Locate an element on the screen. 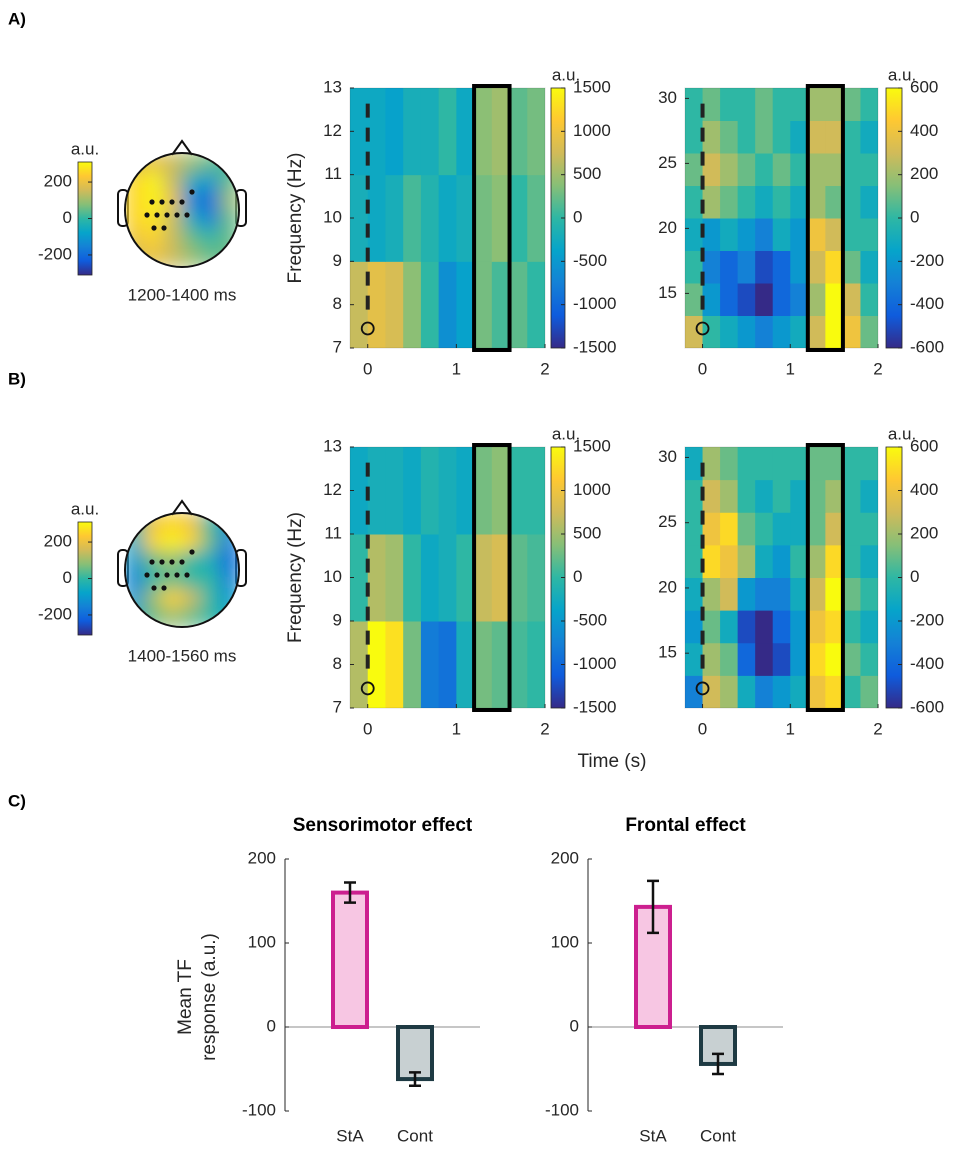 The image size is (954, 1150). colorbar-tick-label: 600 is located at coordinates (924, 445).